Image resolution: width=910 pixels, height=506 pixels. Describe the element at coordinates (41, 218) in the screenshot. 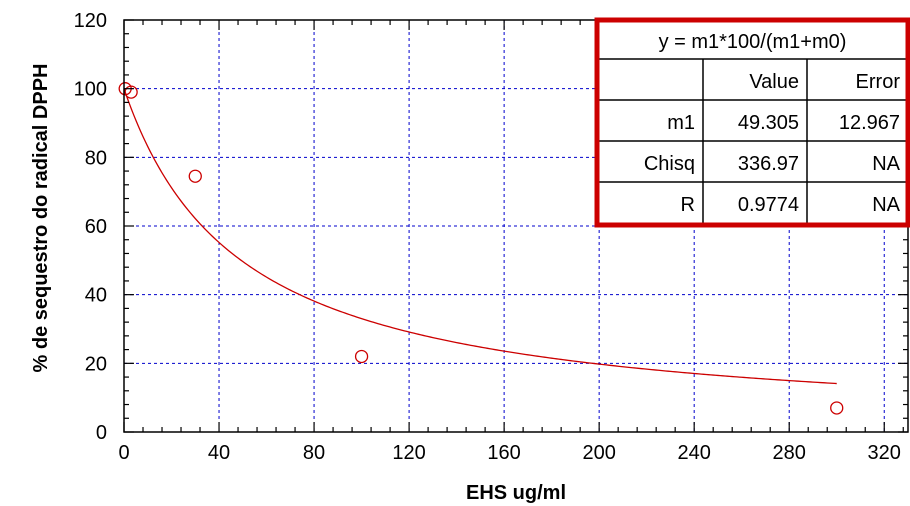

I see `y-axis-title: % de sequestro do radical DPPH` at that location.